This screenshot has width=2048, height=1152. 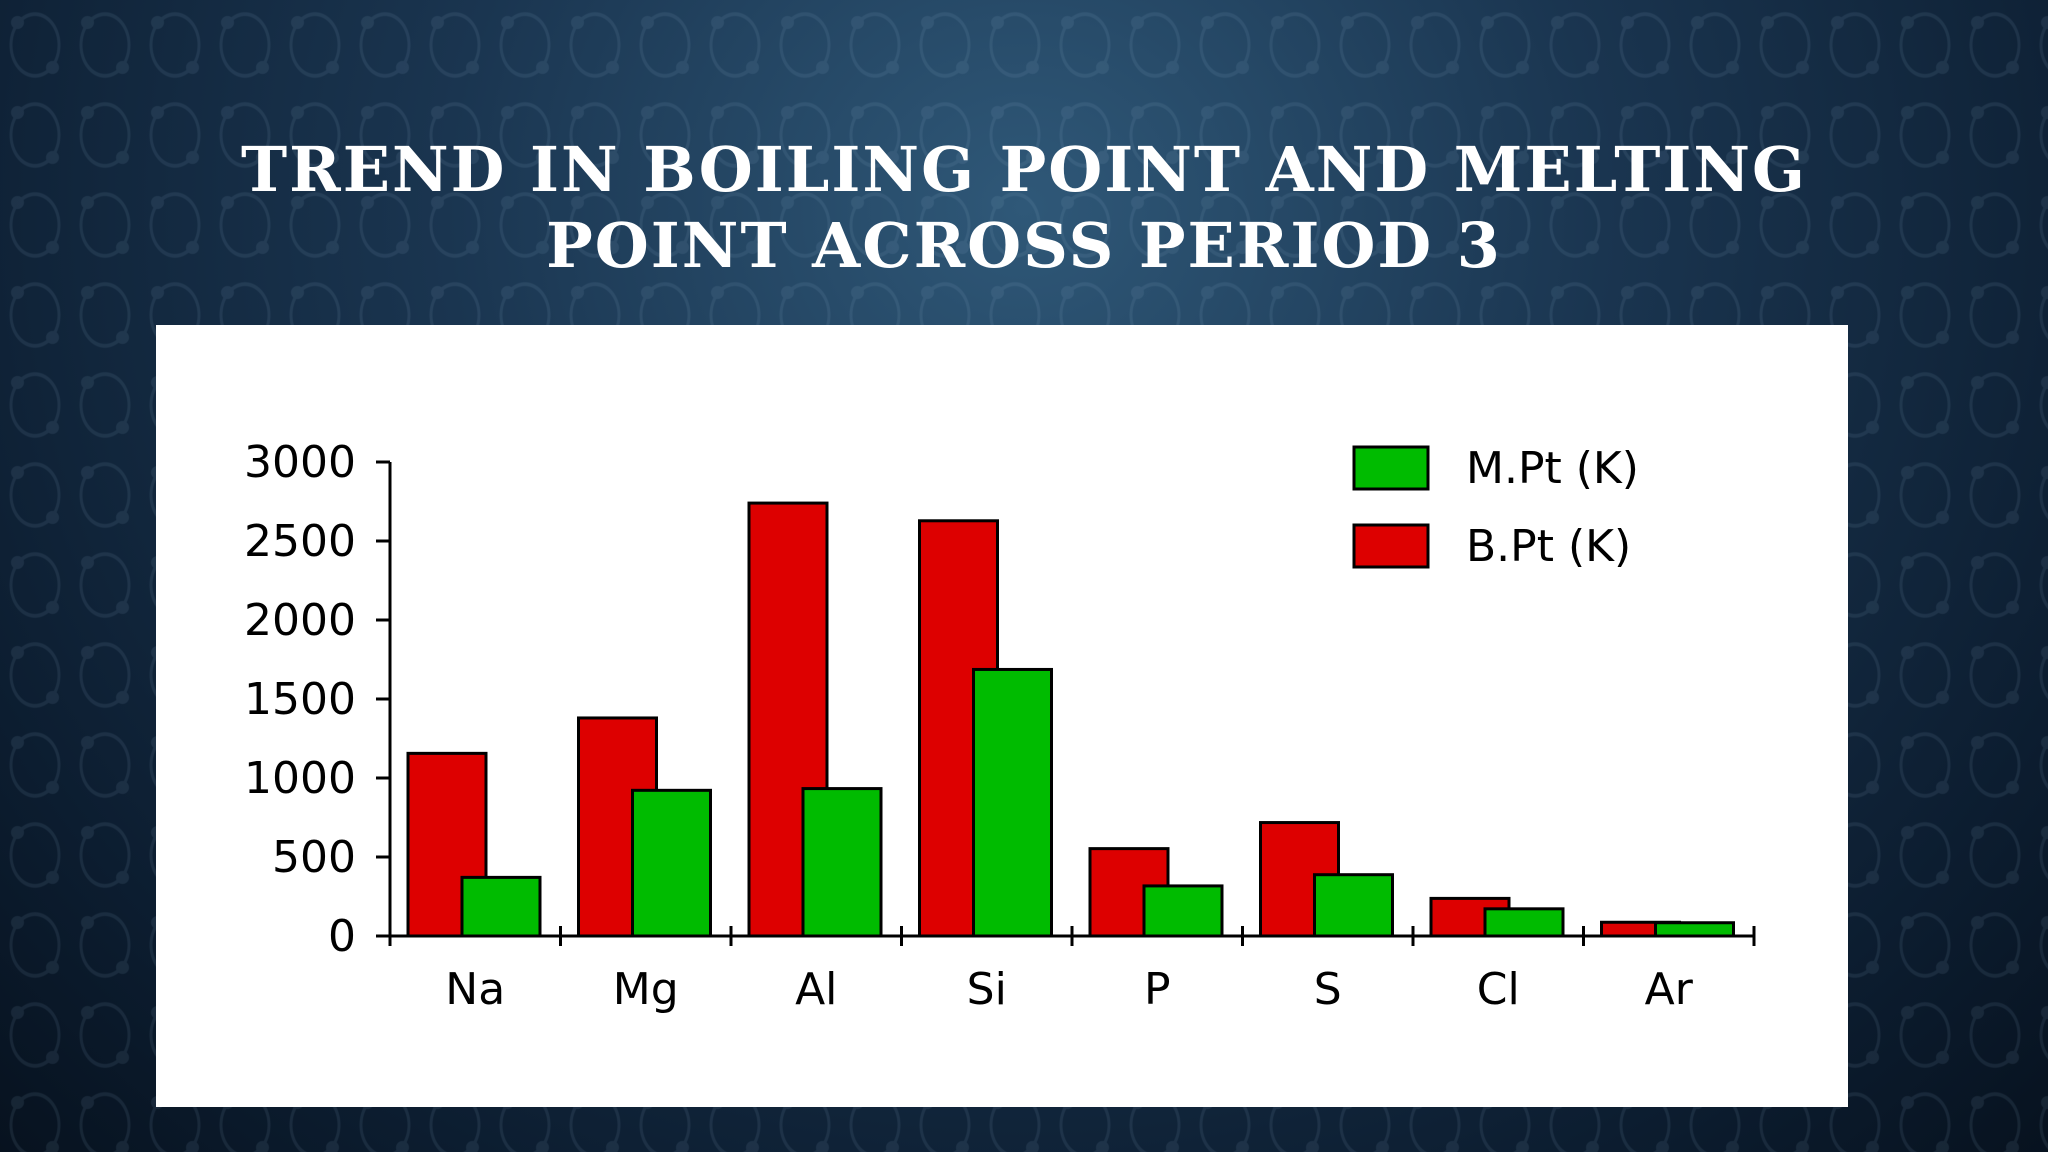 I want to click on bar-mpt-na, so click(x=501, y=906).